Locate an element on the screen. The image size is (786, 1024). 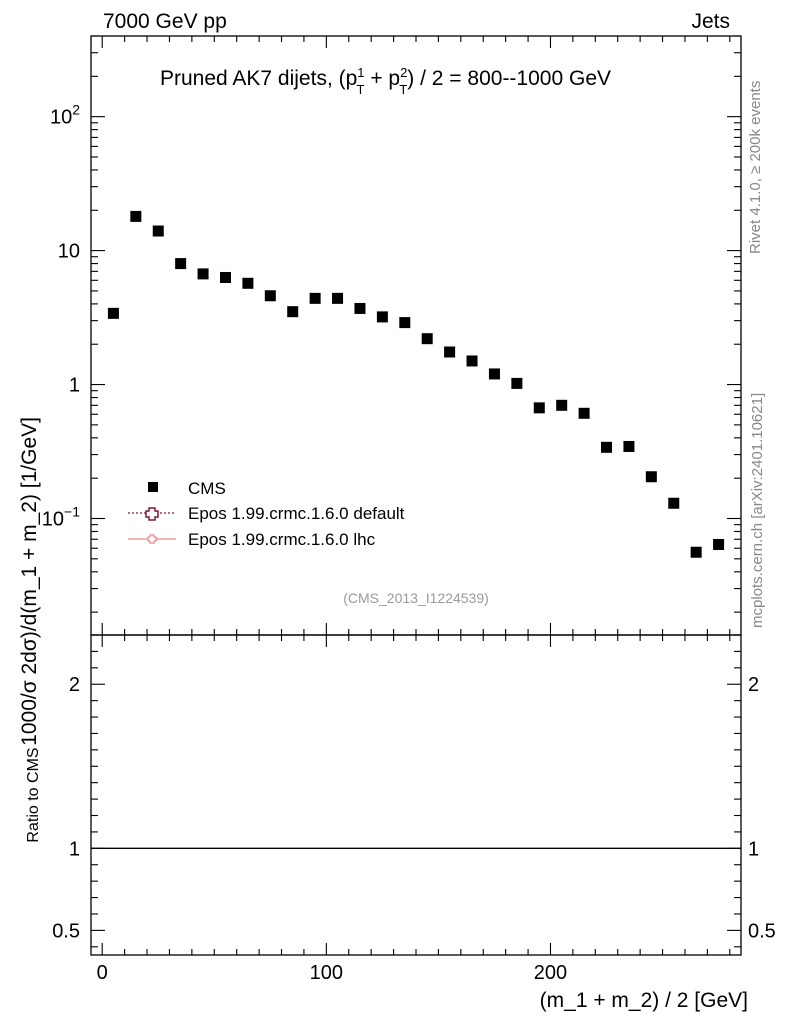
y-tick-label: 10² is located at coordinates (65, 115).